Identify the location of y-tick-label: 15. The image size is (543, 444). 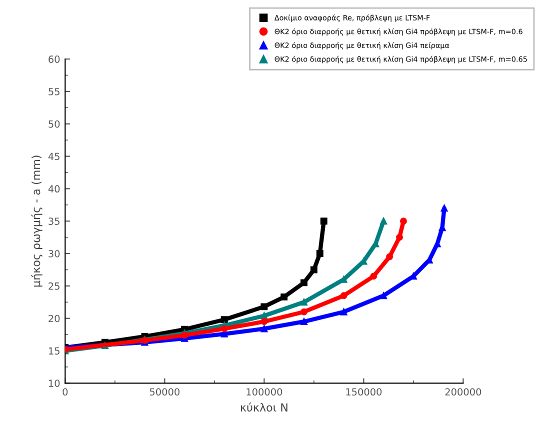
(54, 351).